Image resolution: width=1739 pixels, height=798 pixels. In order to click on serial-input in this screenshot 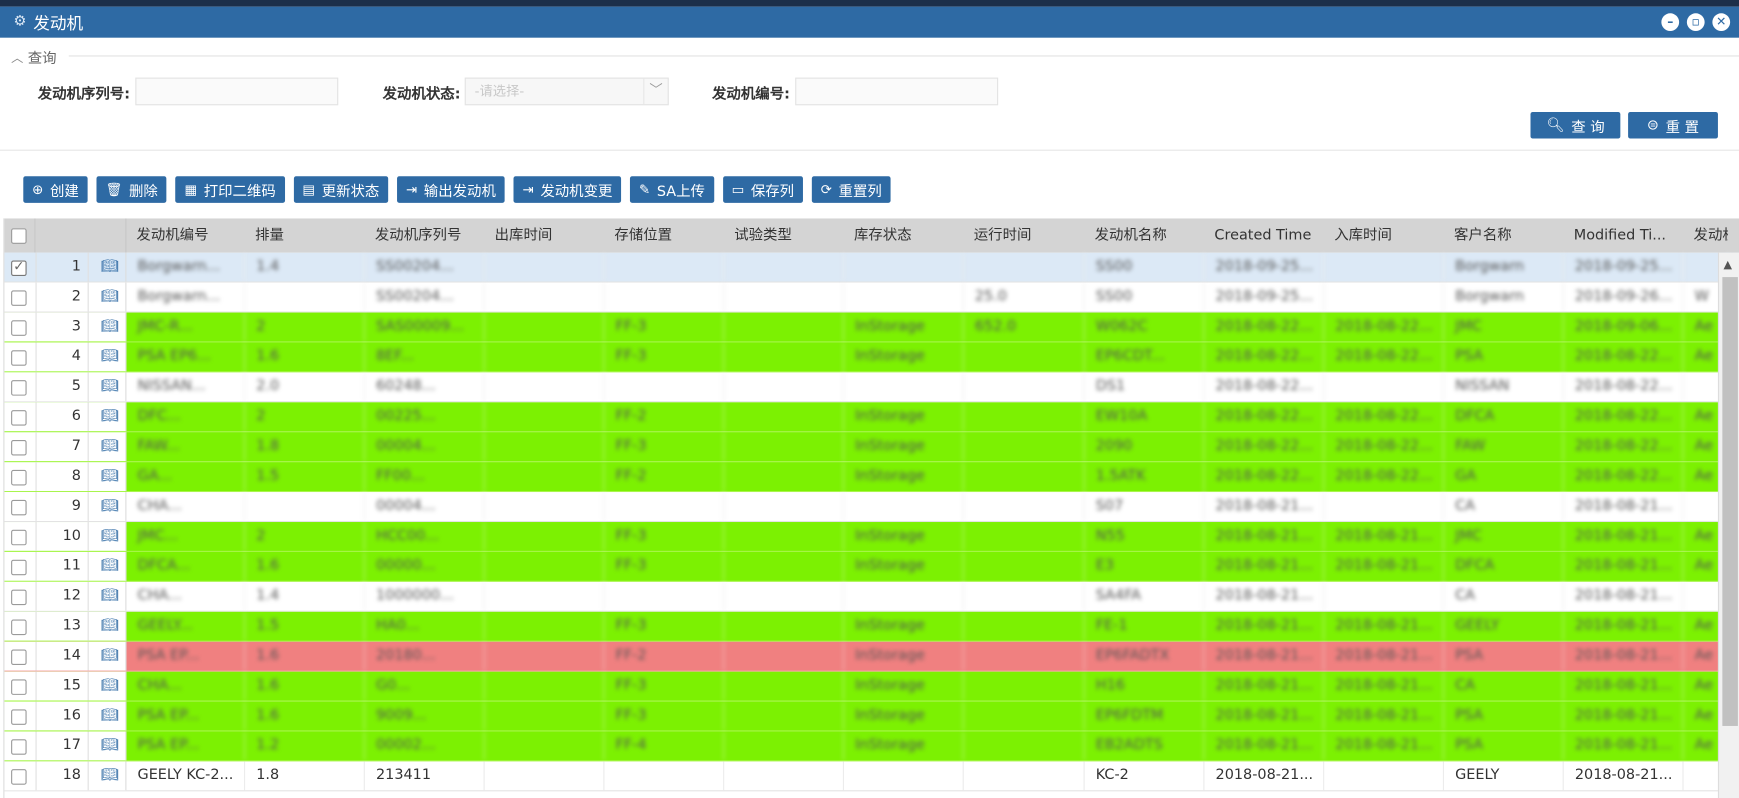, I will do `click(237, 91)`.